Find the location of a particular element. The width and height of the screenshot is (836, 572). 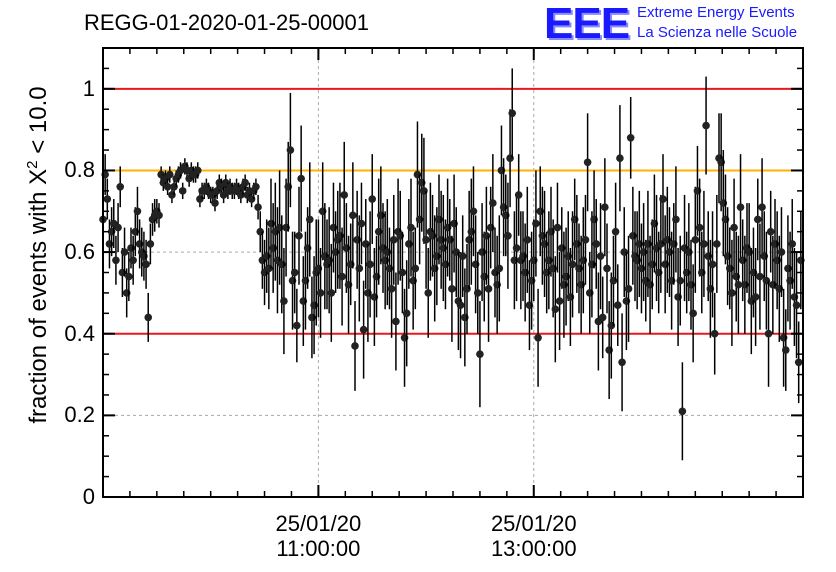

y-axis-label-prefix: fraction of events with X is located at coordinates (38, 296).